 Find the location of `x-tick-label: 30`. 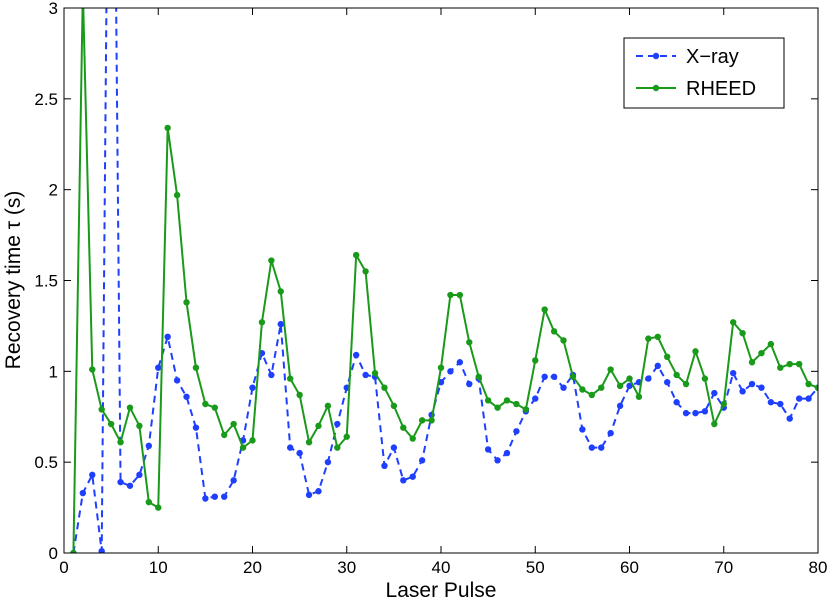

x-tick-label: 30 is located at coordinates (346, 567).